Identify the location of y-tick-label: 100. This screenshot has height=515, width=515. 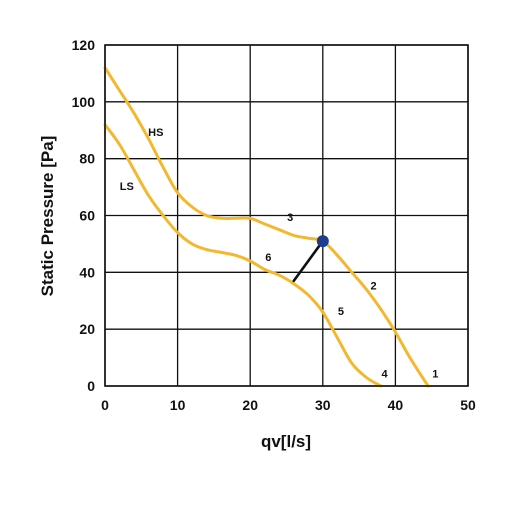
(84, 102).